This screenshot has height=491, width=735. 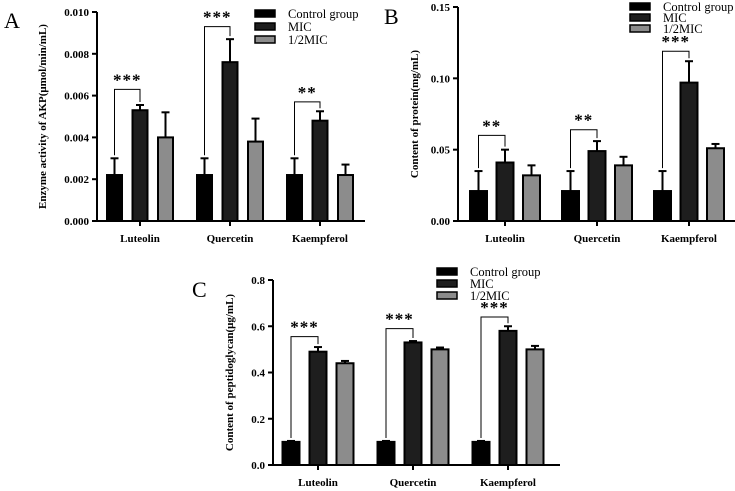 What do you see at coordinates (258, 420) in the screenshot?
I see `y-tick-label: 0.2` at bounding box center [258, 420].